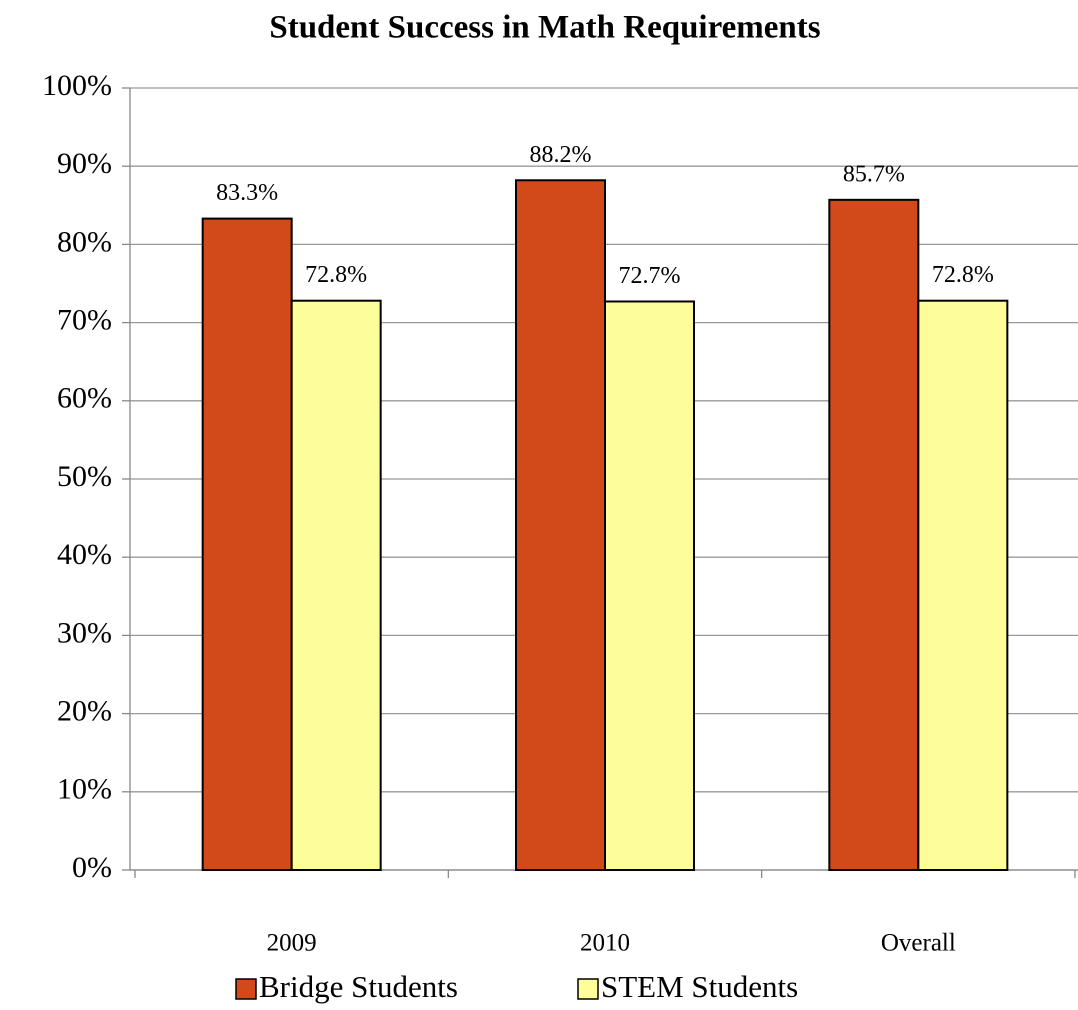  Describe the element at coordinates (84, 554) in the screenshot. I see `y-tick-label: 40%` at that location.